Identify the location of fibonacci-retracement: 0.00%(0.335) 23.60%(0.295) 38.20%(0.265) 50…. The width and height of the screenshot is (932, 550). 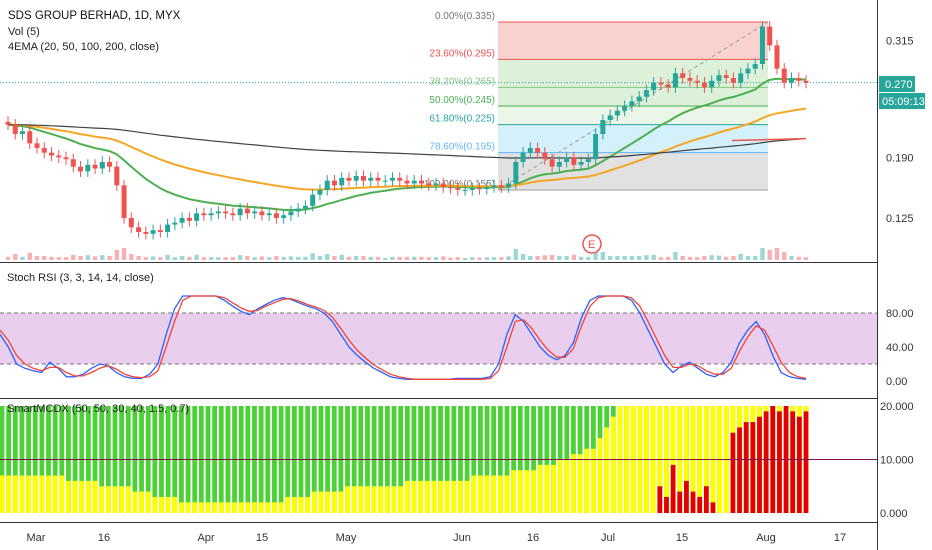
(596, 101).